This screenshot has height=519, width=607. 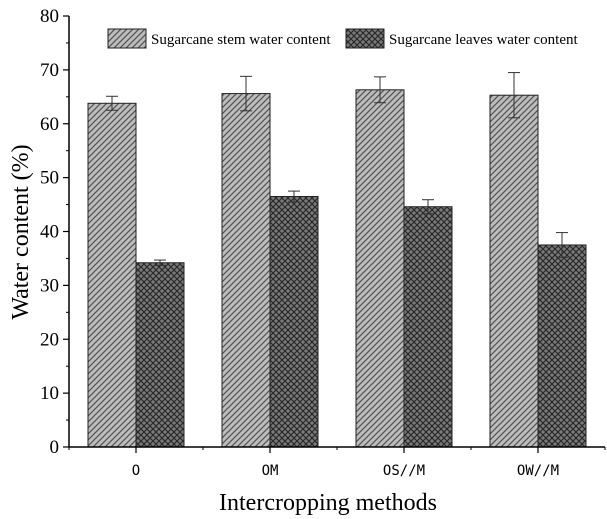 I want to click on y-axis-title: Water content (%), so click(x=21, y=231).